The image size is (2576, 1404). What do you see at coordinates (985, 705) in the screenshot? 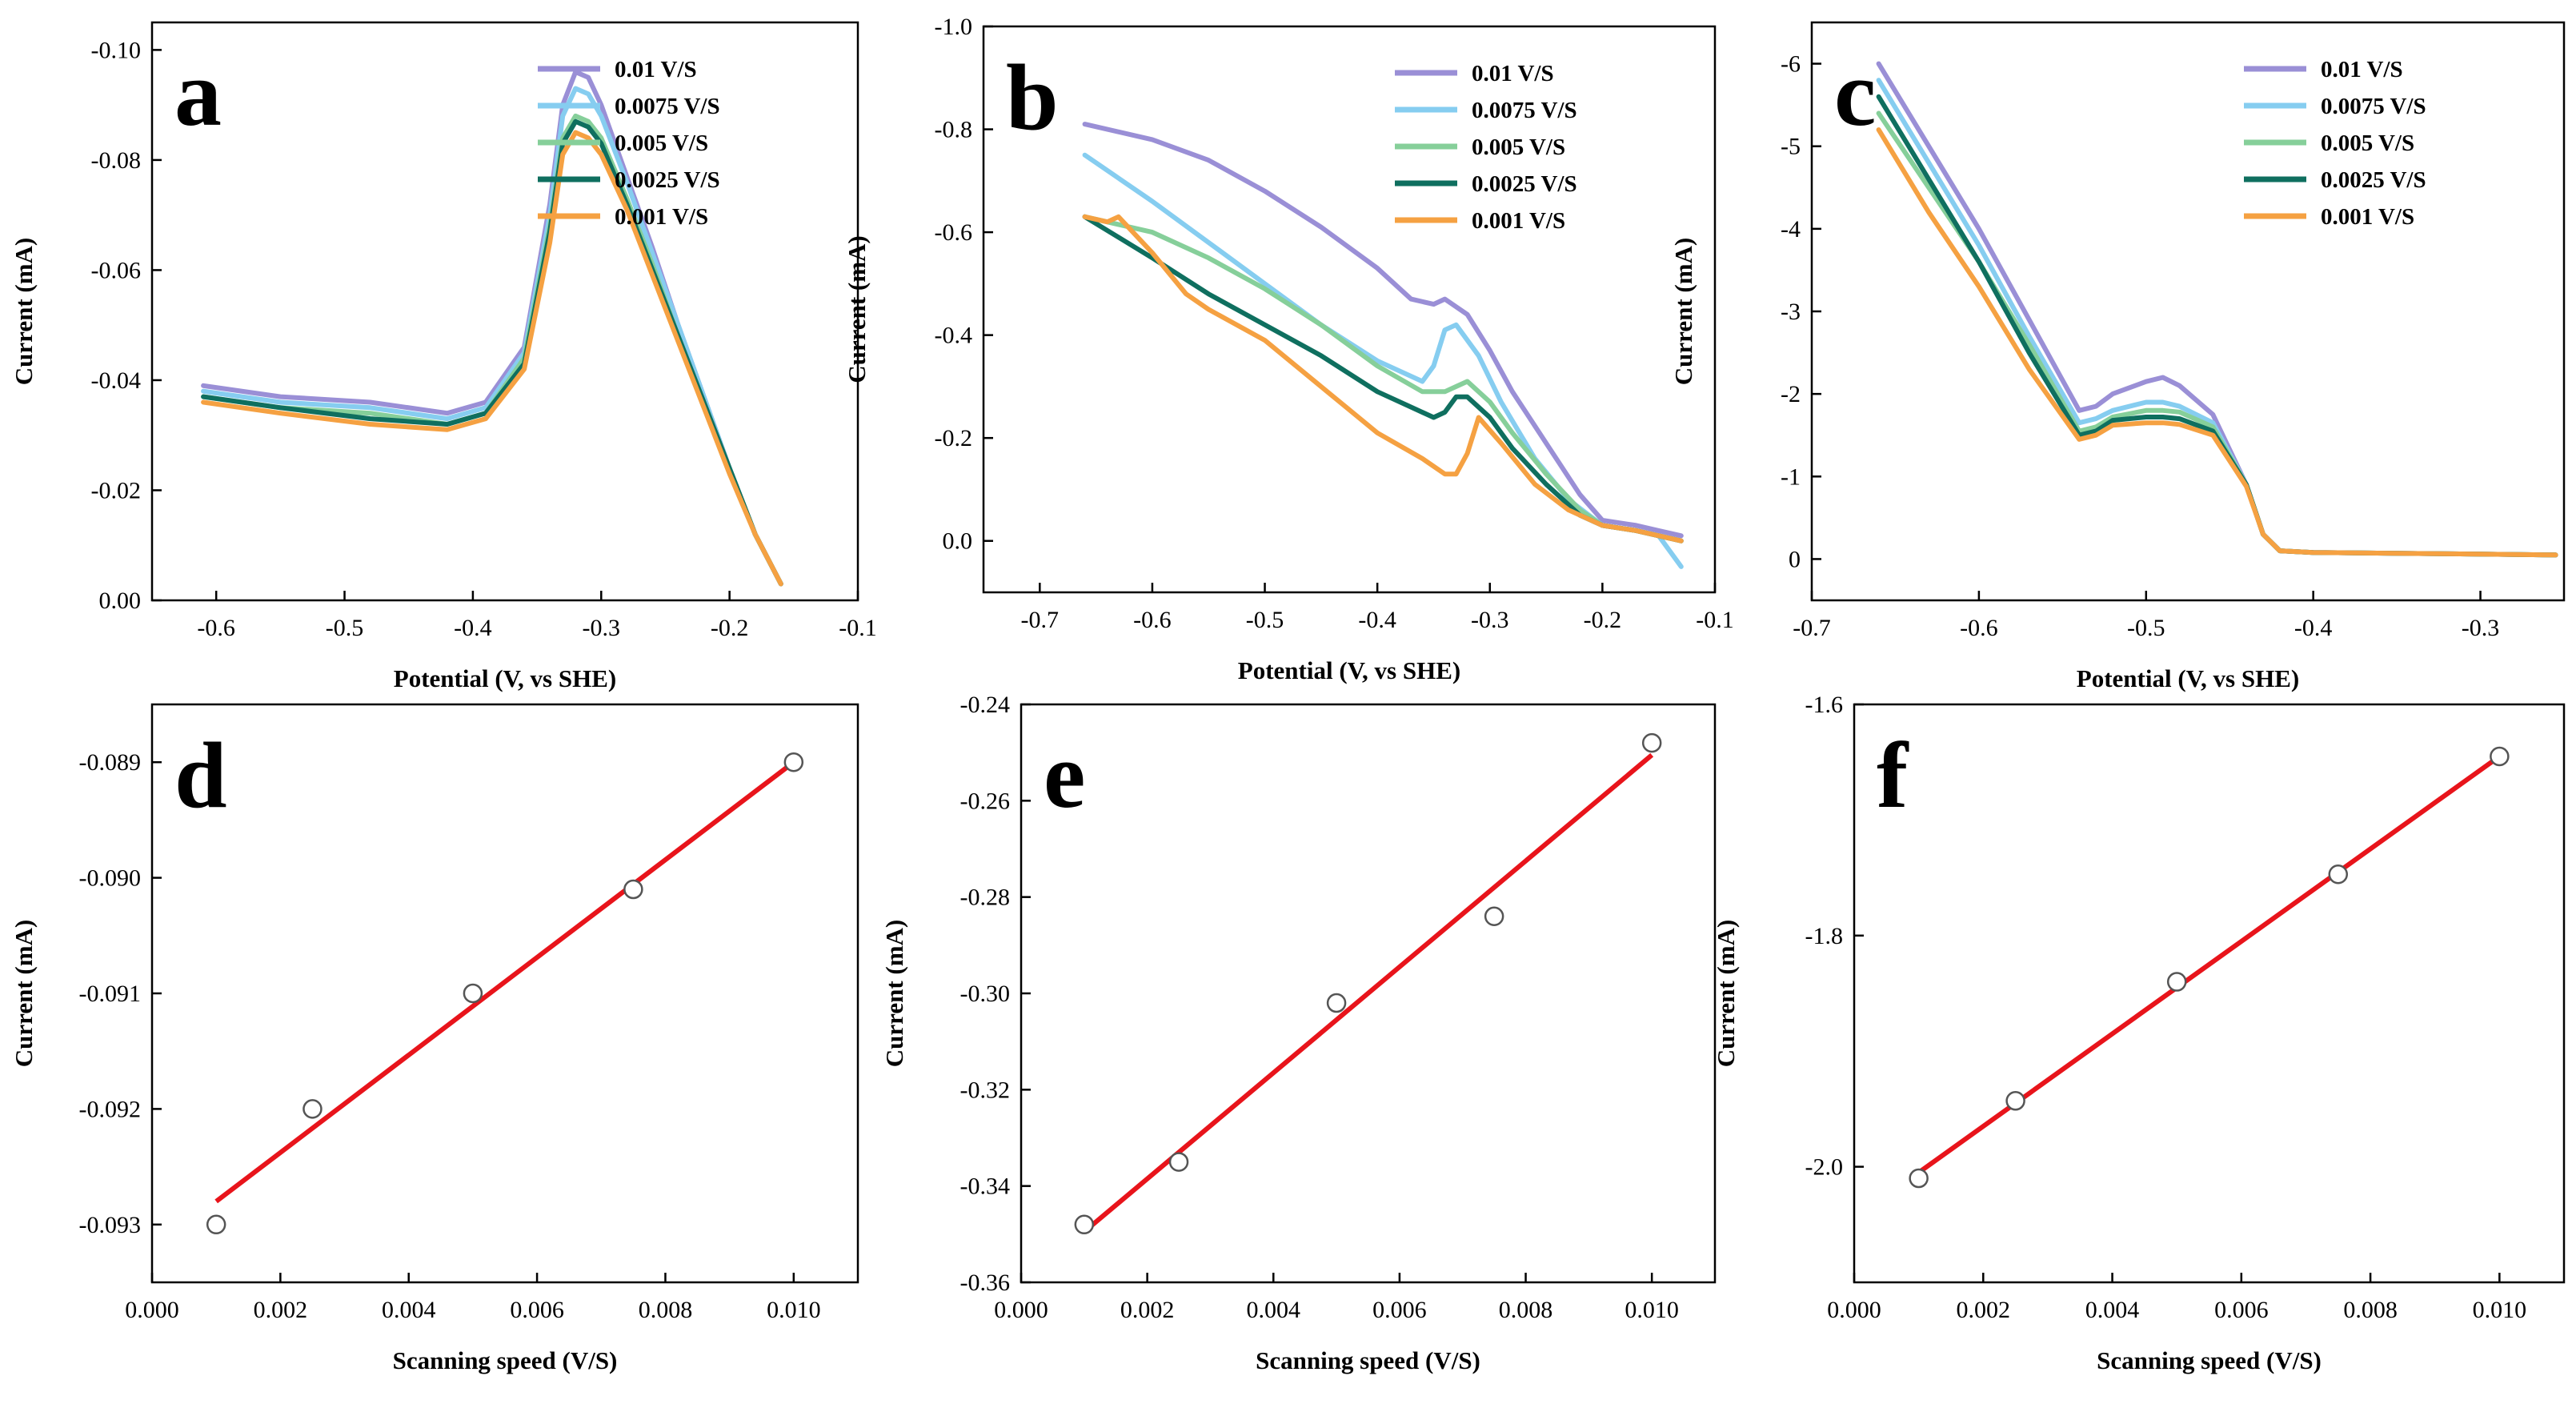
I see `y-tick-label: -0.24` at bounding box center [985, 705].